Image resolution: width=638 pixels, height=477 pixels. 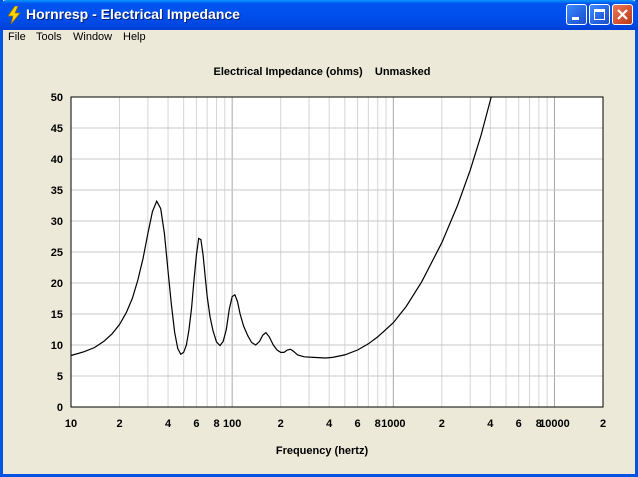 What do you see at coordinates (319, 39) in the screenshot?
I see `menu-bar: File Tools Window Help` at bounding box center [319, 39].